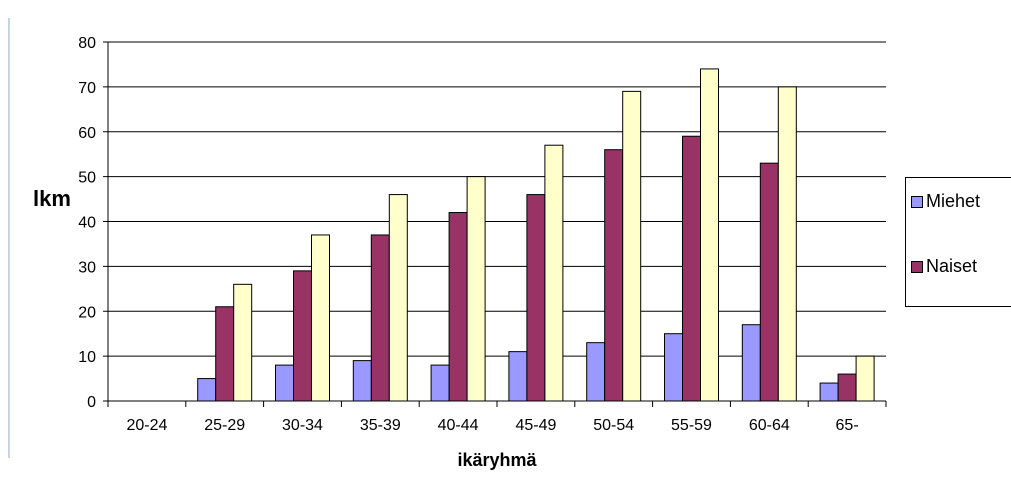  Describe the element at coordinates (613, 425) in the screenshot. I see `x-tick-label: 50-54` at that location.